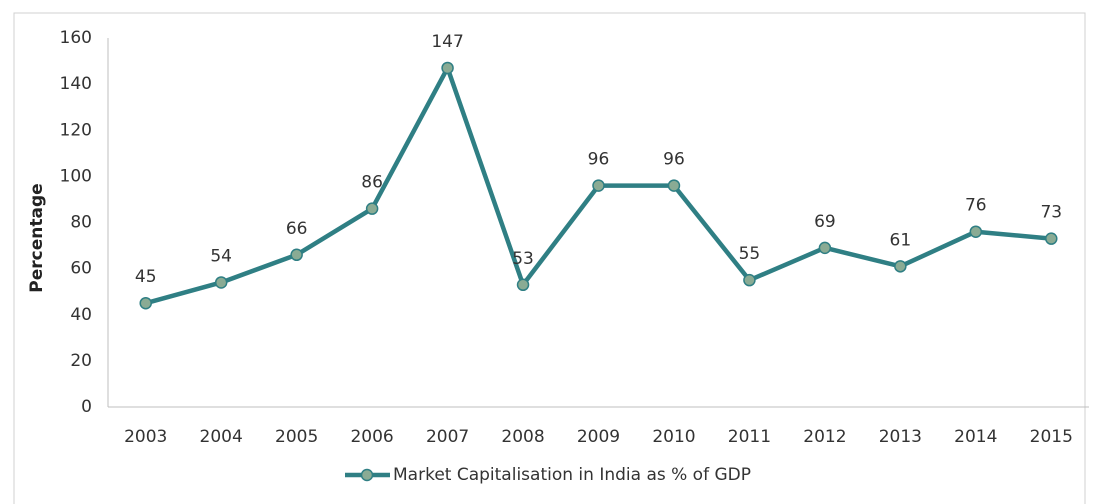 The image size is (1099, 504). What do you see at coordinates (372, 183) in the screenshot?
I see `data-label: 86` at bounding box center [372, 183].